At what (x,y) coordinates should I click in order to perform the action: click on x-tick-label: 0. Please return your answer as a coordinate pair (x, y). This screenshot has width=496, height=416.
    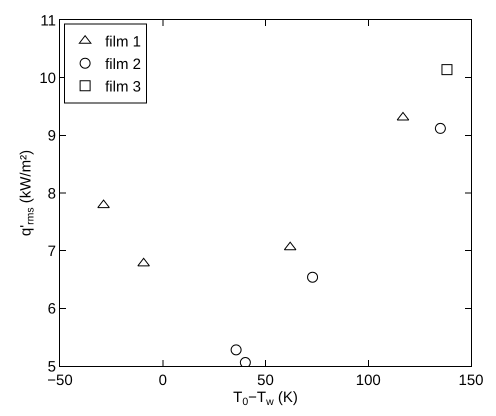
    Looking at the image, I should click on (162, 380).